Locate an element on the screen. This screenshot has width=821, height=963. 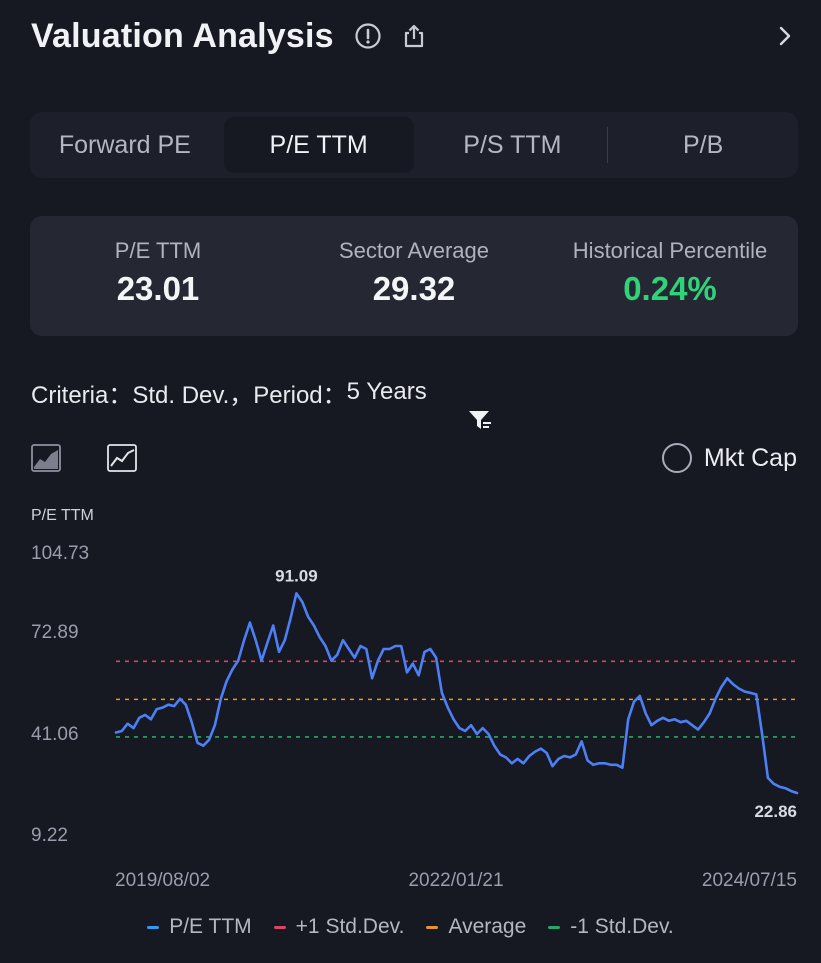
x-tick-label: 2019/08/02 is located at coordinates (162, 880).